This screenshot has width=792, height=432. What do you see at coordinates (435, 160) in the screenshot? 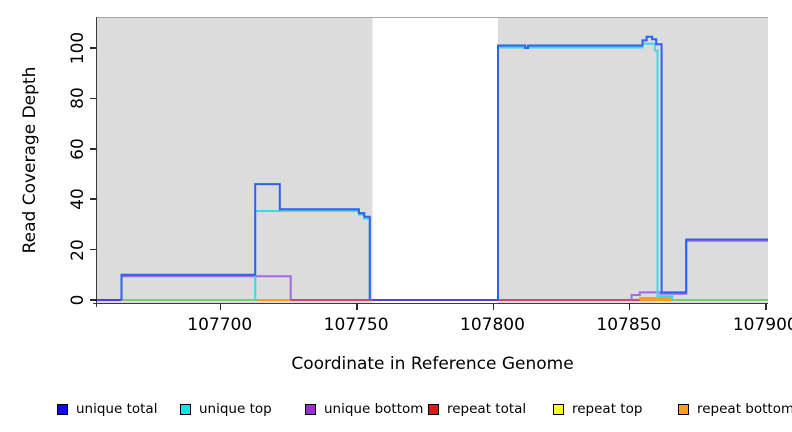
I see `gap-band` at bounding box center [435, 160].